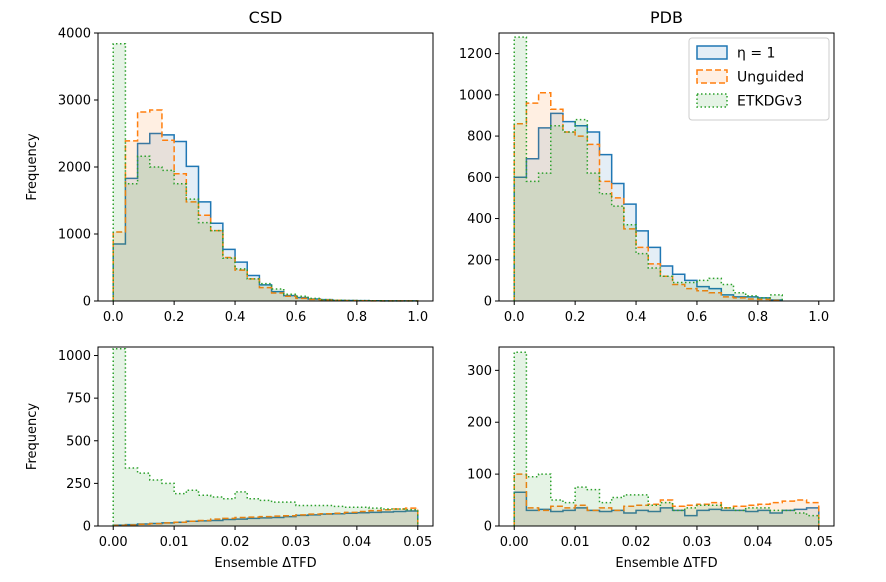 This screenshot has height=582, width=886. Describe the element at coordinates (712, 76) in the screenshot. I see `legend-swatch-unguided` at that location.